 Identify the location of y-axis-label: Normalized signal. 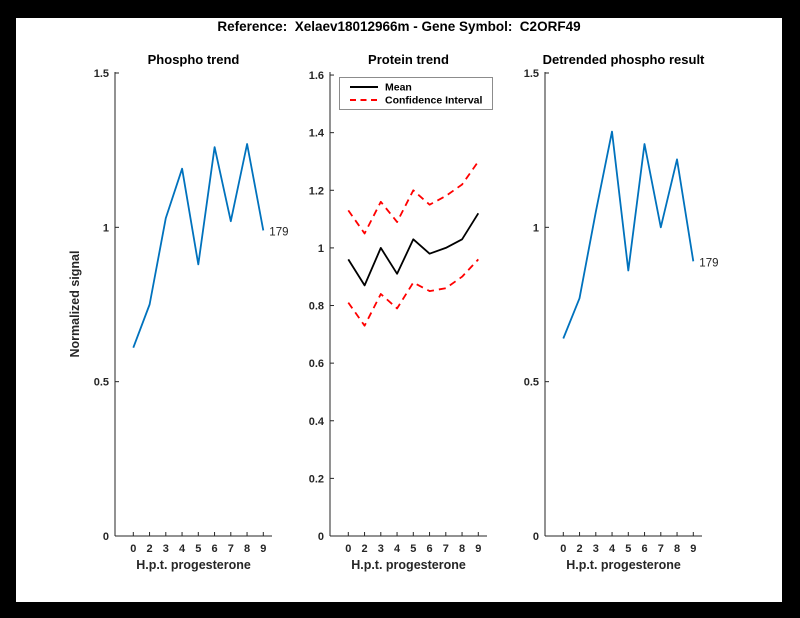
(75, 304).